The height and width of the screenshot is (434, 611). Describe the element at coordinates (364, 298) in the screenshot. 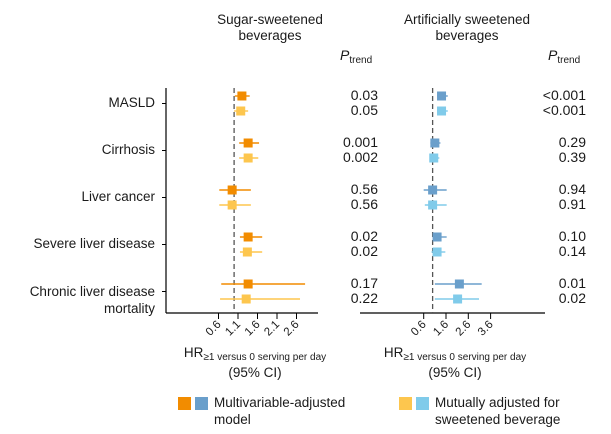

I see `p-trend-value: 0.22` at that location.